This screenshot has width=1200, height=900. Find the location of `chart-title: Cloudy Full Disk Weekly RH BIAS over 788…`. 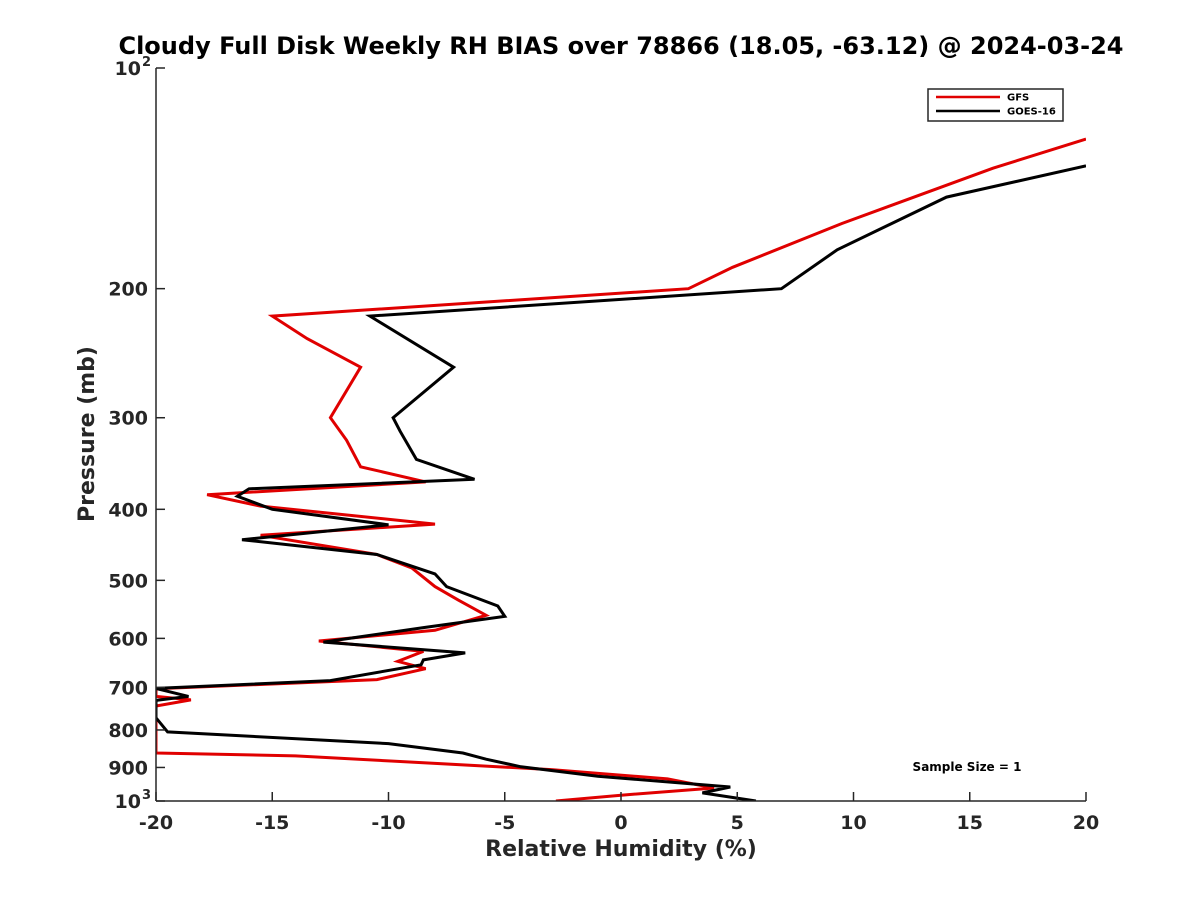

chart-title: Cloudy Full Disk Weekly RH BIAS over 788… is located at coordinates (620, 46).